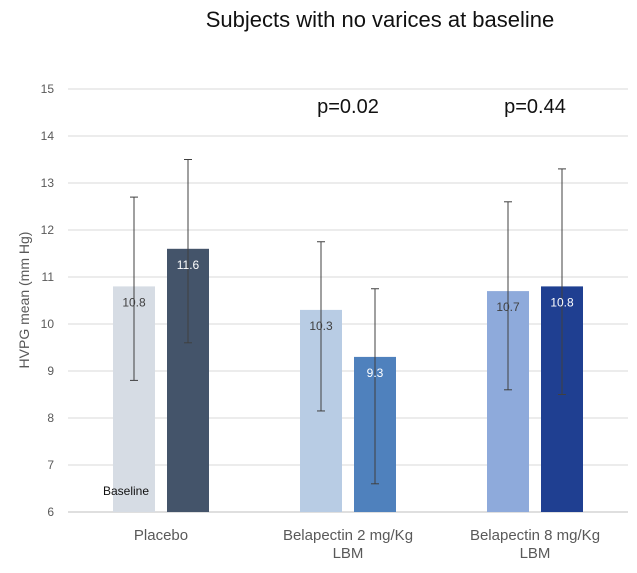  Describe the element at coordinates (48, 230) in the screenshot. I see `y-tick-label: 12` at that location.